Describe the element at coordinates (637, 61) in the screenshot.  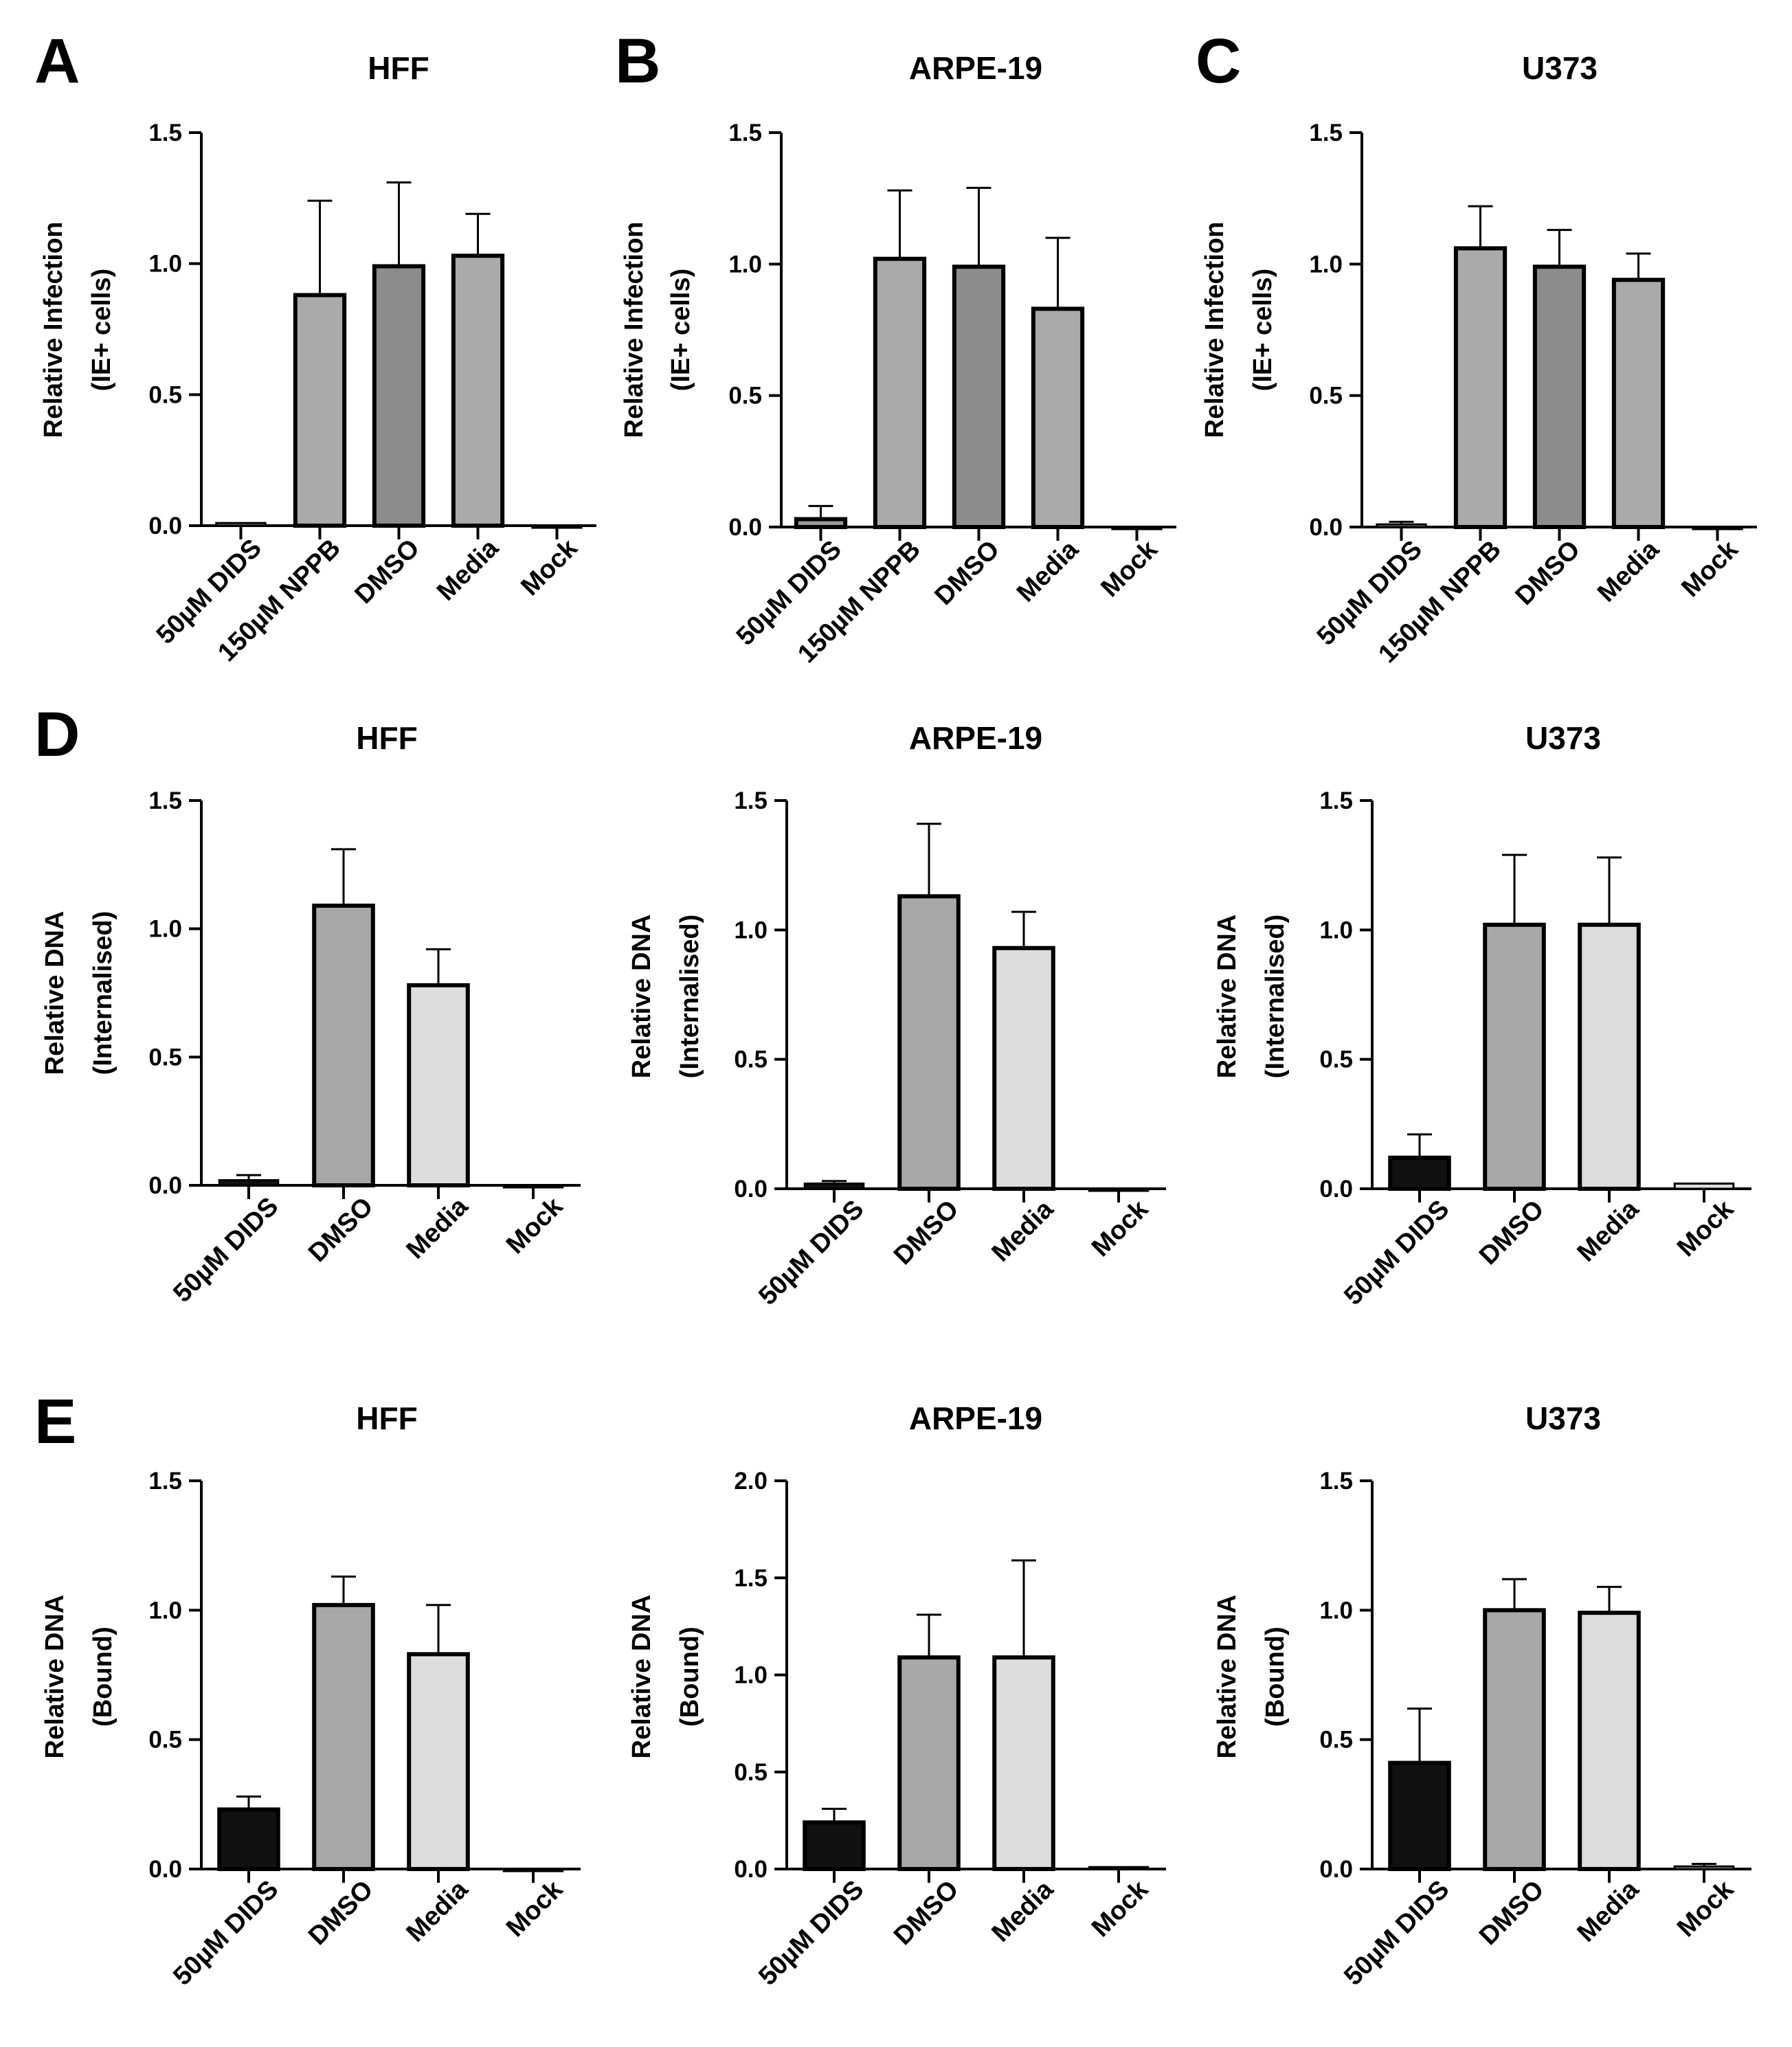
I see `panel-letter: B` at that location.